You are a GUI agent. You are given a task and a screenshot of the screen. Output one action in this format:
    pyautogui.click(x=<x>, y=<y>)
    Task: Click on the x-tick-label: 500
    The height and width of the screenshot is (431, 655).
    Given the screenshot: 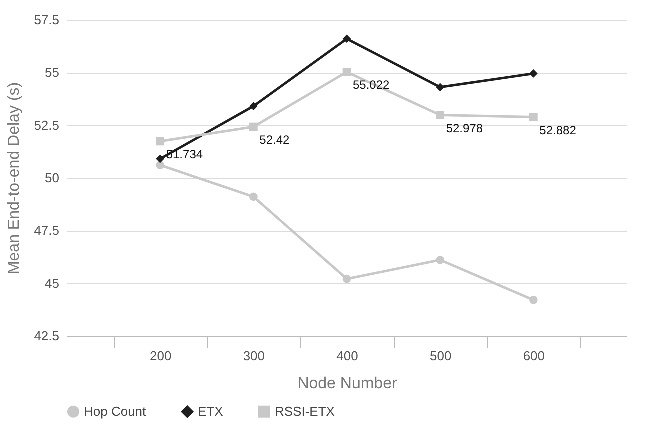 What is the action you would take?
    pyautogui.click(x=441, y=356)
    